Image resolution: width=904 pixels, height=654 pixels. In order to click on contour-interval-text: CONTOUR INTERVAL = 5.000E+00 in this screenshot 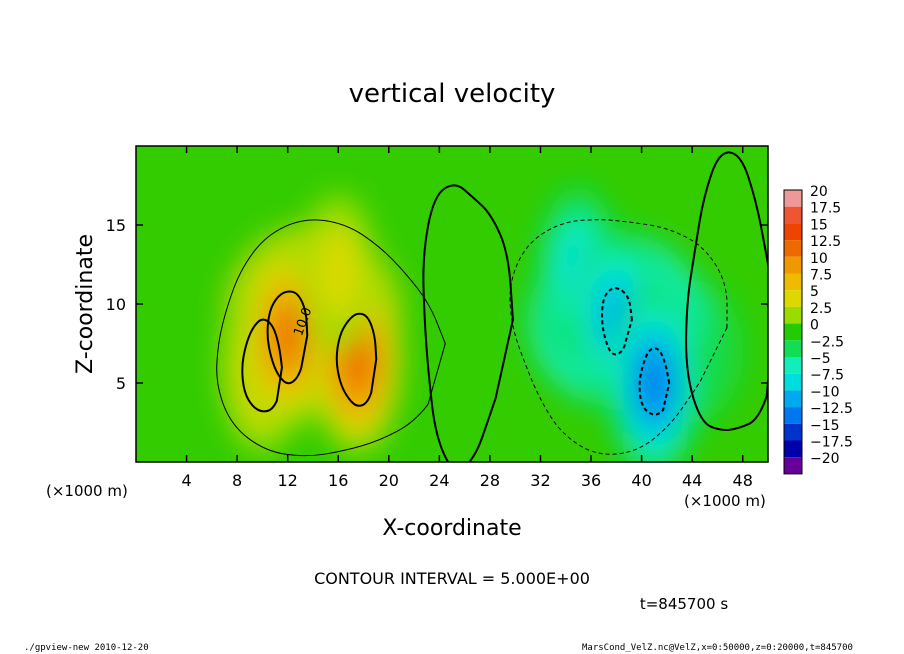, I will do `click(452, 578)`.